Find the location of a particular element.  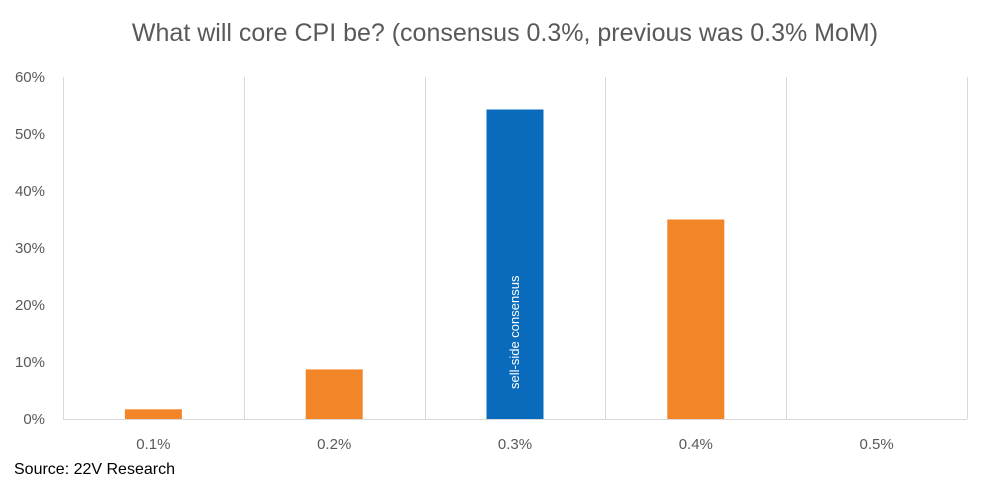

bar-0-3pct is located at coordinates (515, 264).